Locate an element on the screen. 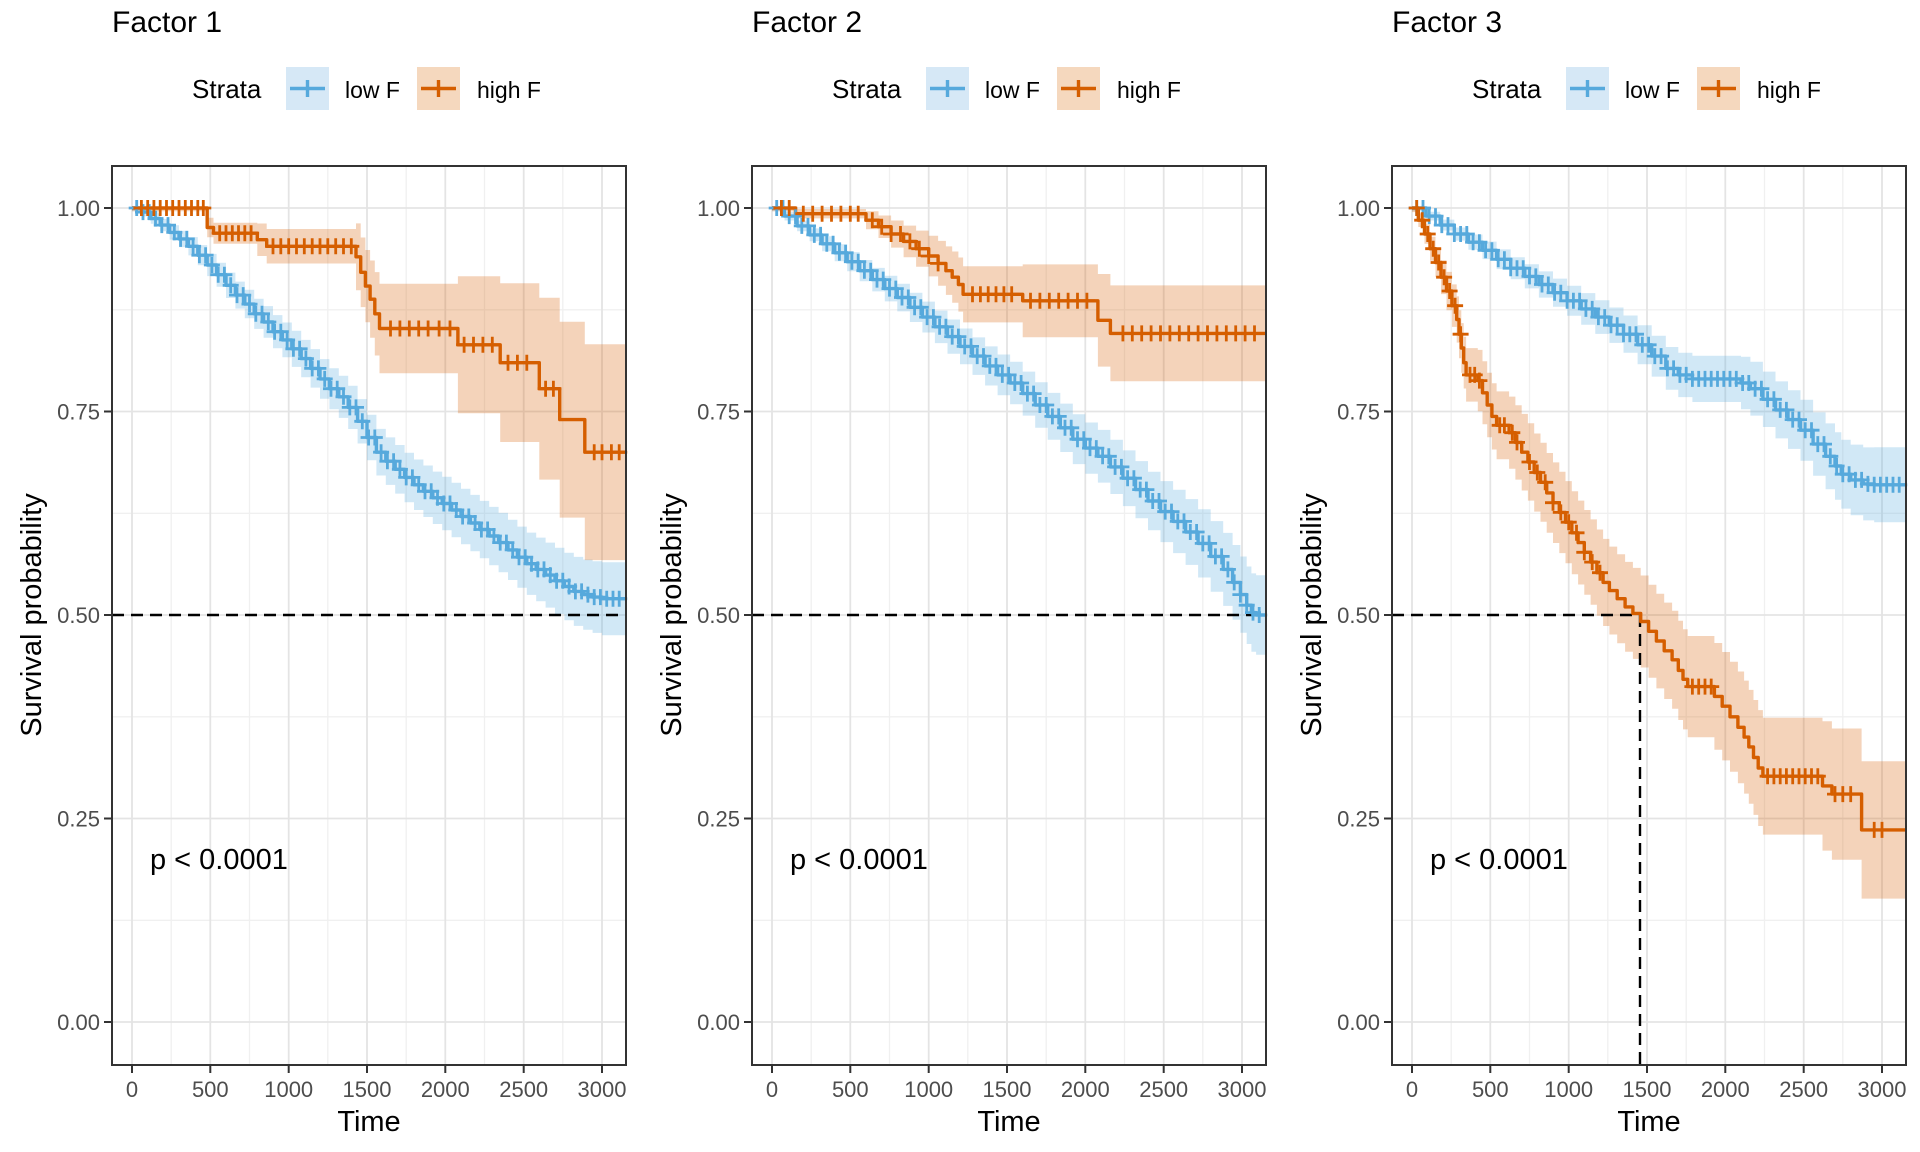 The width and height of the screenshot is (1920, 1152). panel-title: Factor 2 is located at coordinates (807, 22).